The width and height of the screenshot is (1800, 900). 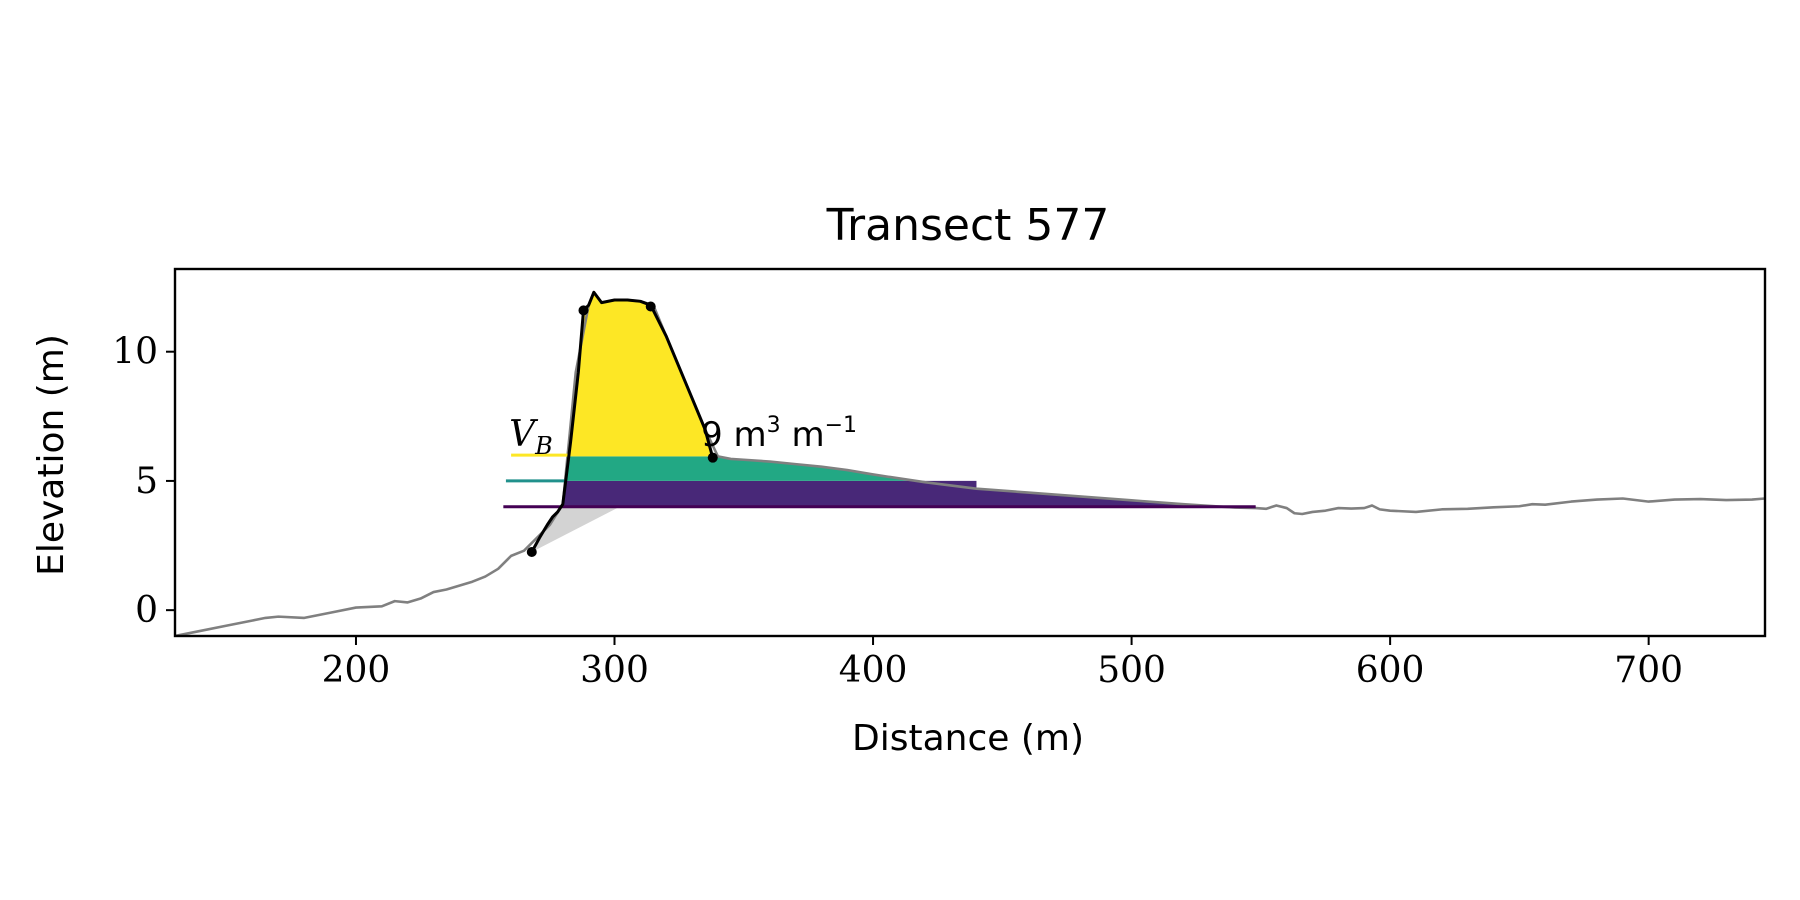 I want to click on annotation-value: 9 m3 m−1, so click(x=779, y=434).